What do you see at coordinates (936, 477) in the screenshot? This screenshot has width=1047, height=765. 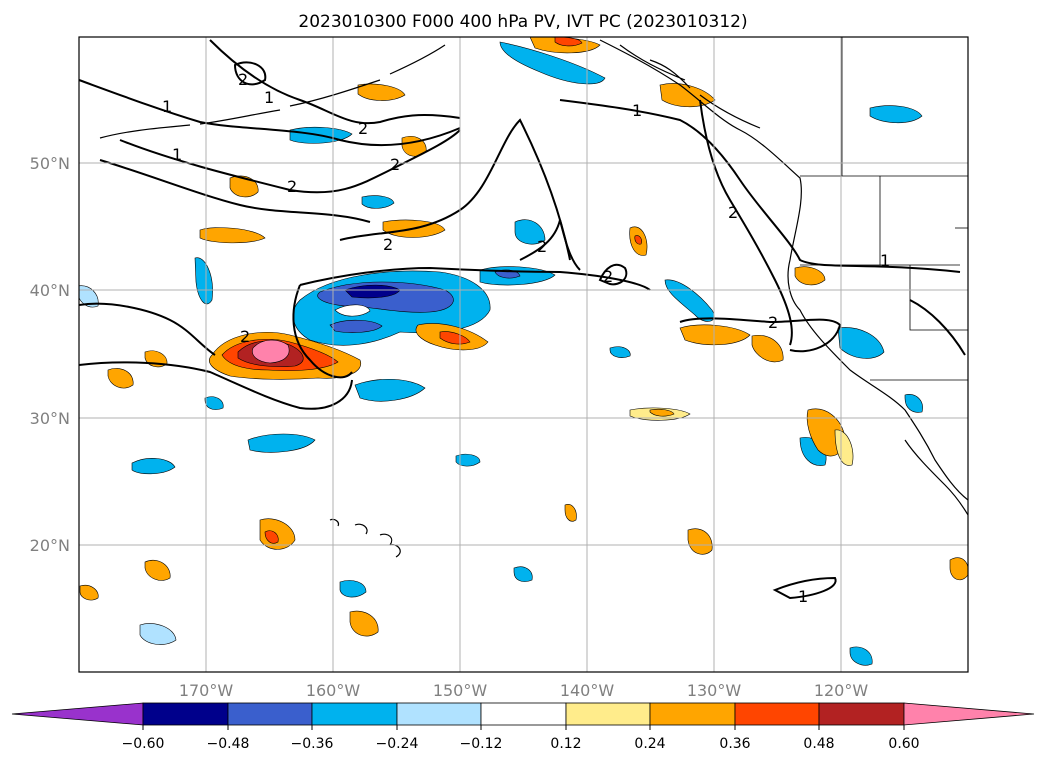 I see `baja-coast` at bounding box center [936, 477].